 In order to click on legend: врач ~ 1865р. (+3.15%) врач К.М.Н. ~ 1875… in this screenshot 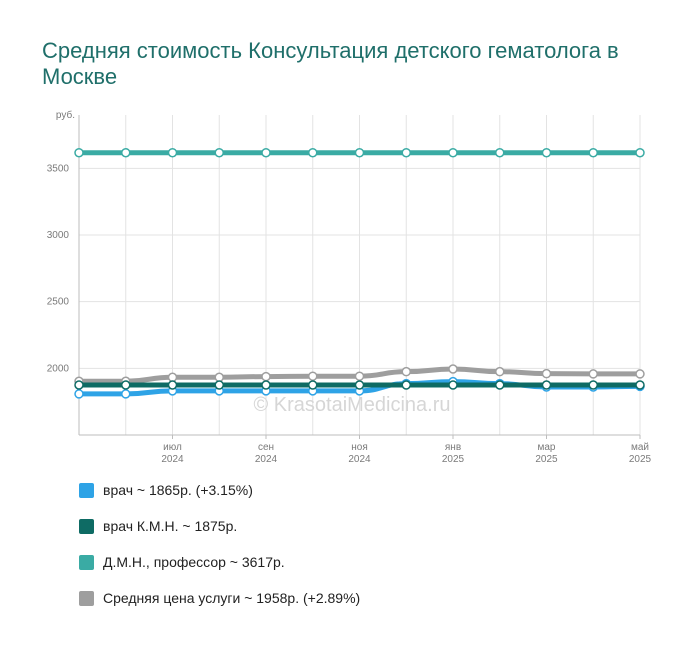, I will do `click(219, 553)`.